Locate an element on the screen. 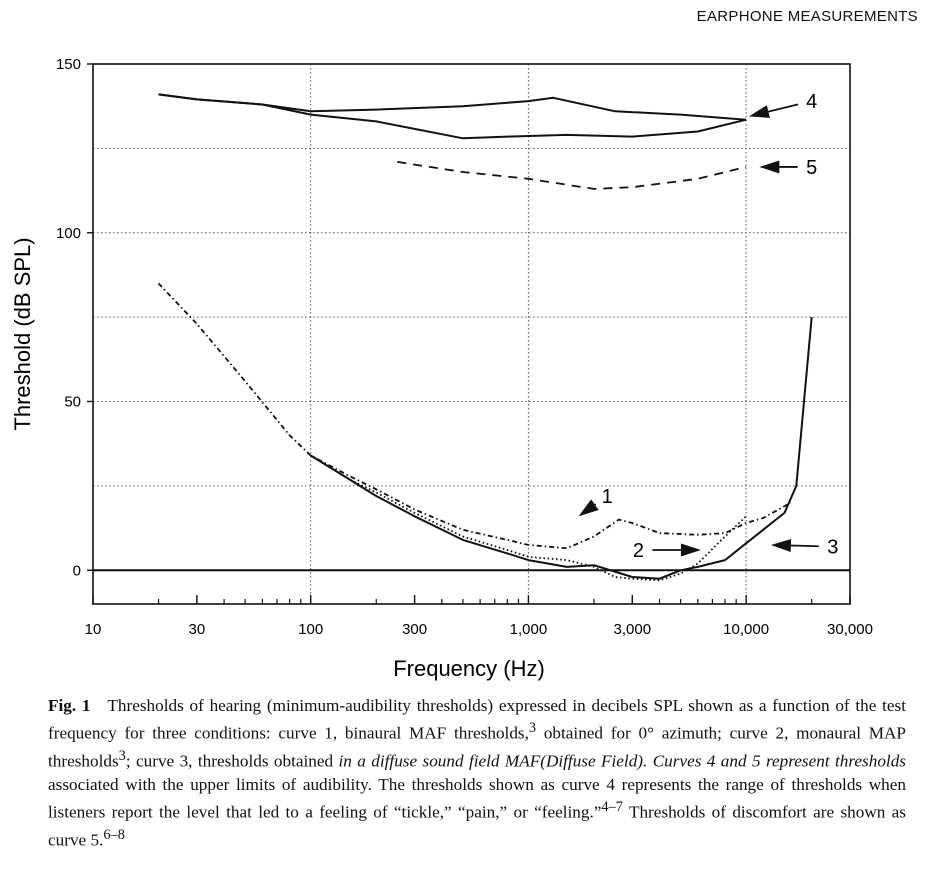  annotation-layer: 1 2 3 4 5 is located at coordinates (708, 326).